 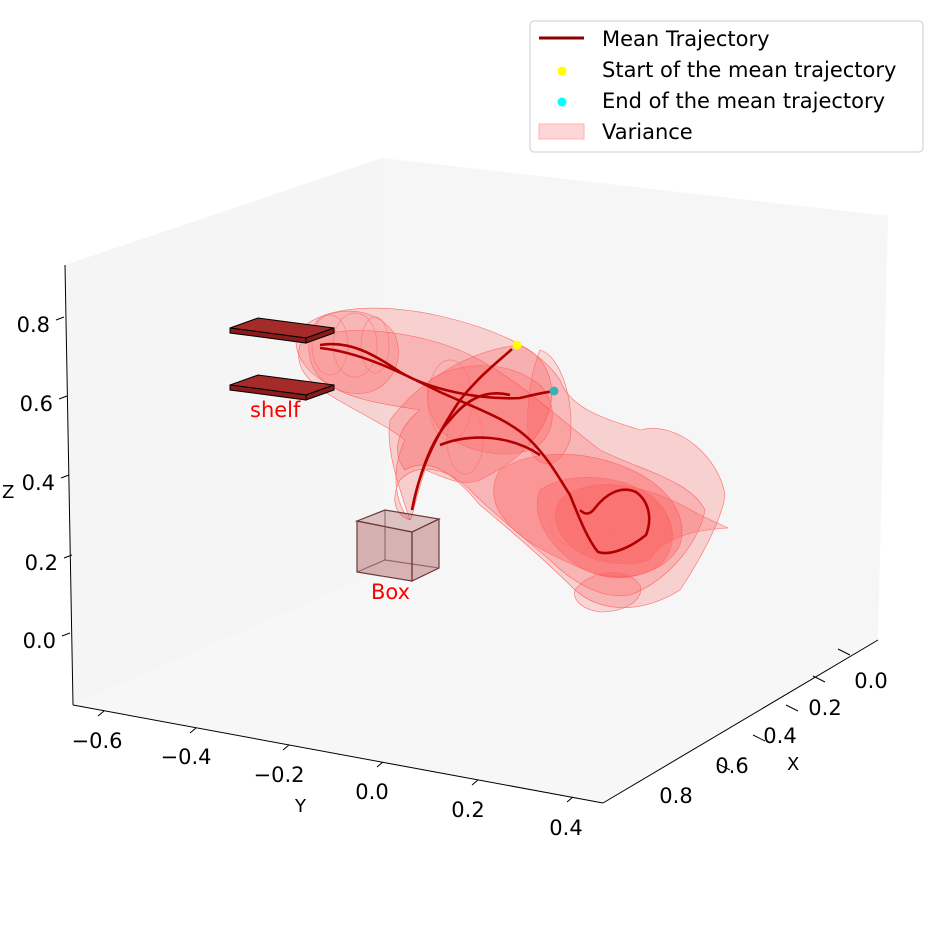 I want to click on variance-cloud, so click(x=512, y=460).